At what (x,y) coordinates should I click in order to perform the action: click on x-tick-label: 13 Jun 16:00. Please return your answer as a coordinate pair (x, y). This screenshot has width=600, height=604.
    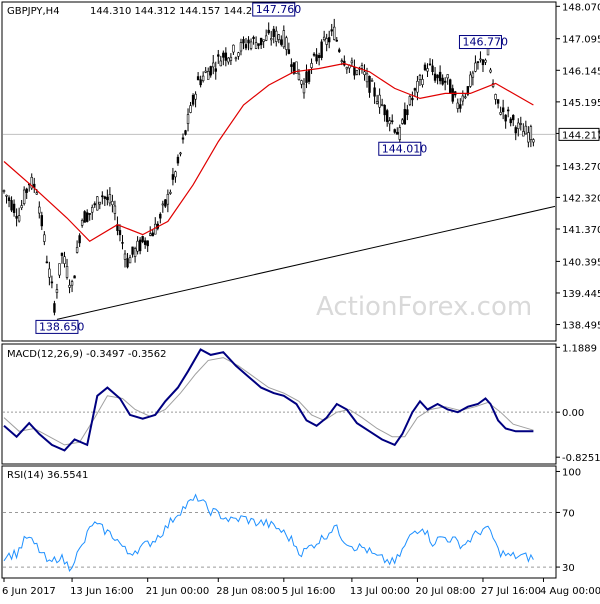
    Looking at the image, I should click on (102, 591).